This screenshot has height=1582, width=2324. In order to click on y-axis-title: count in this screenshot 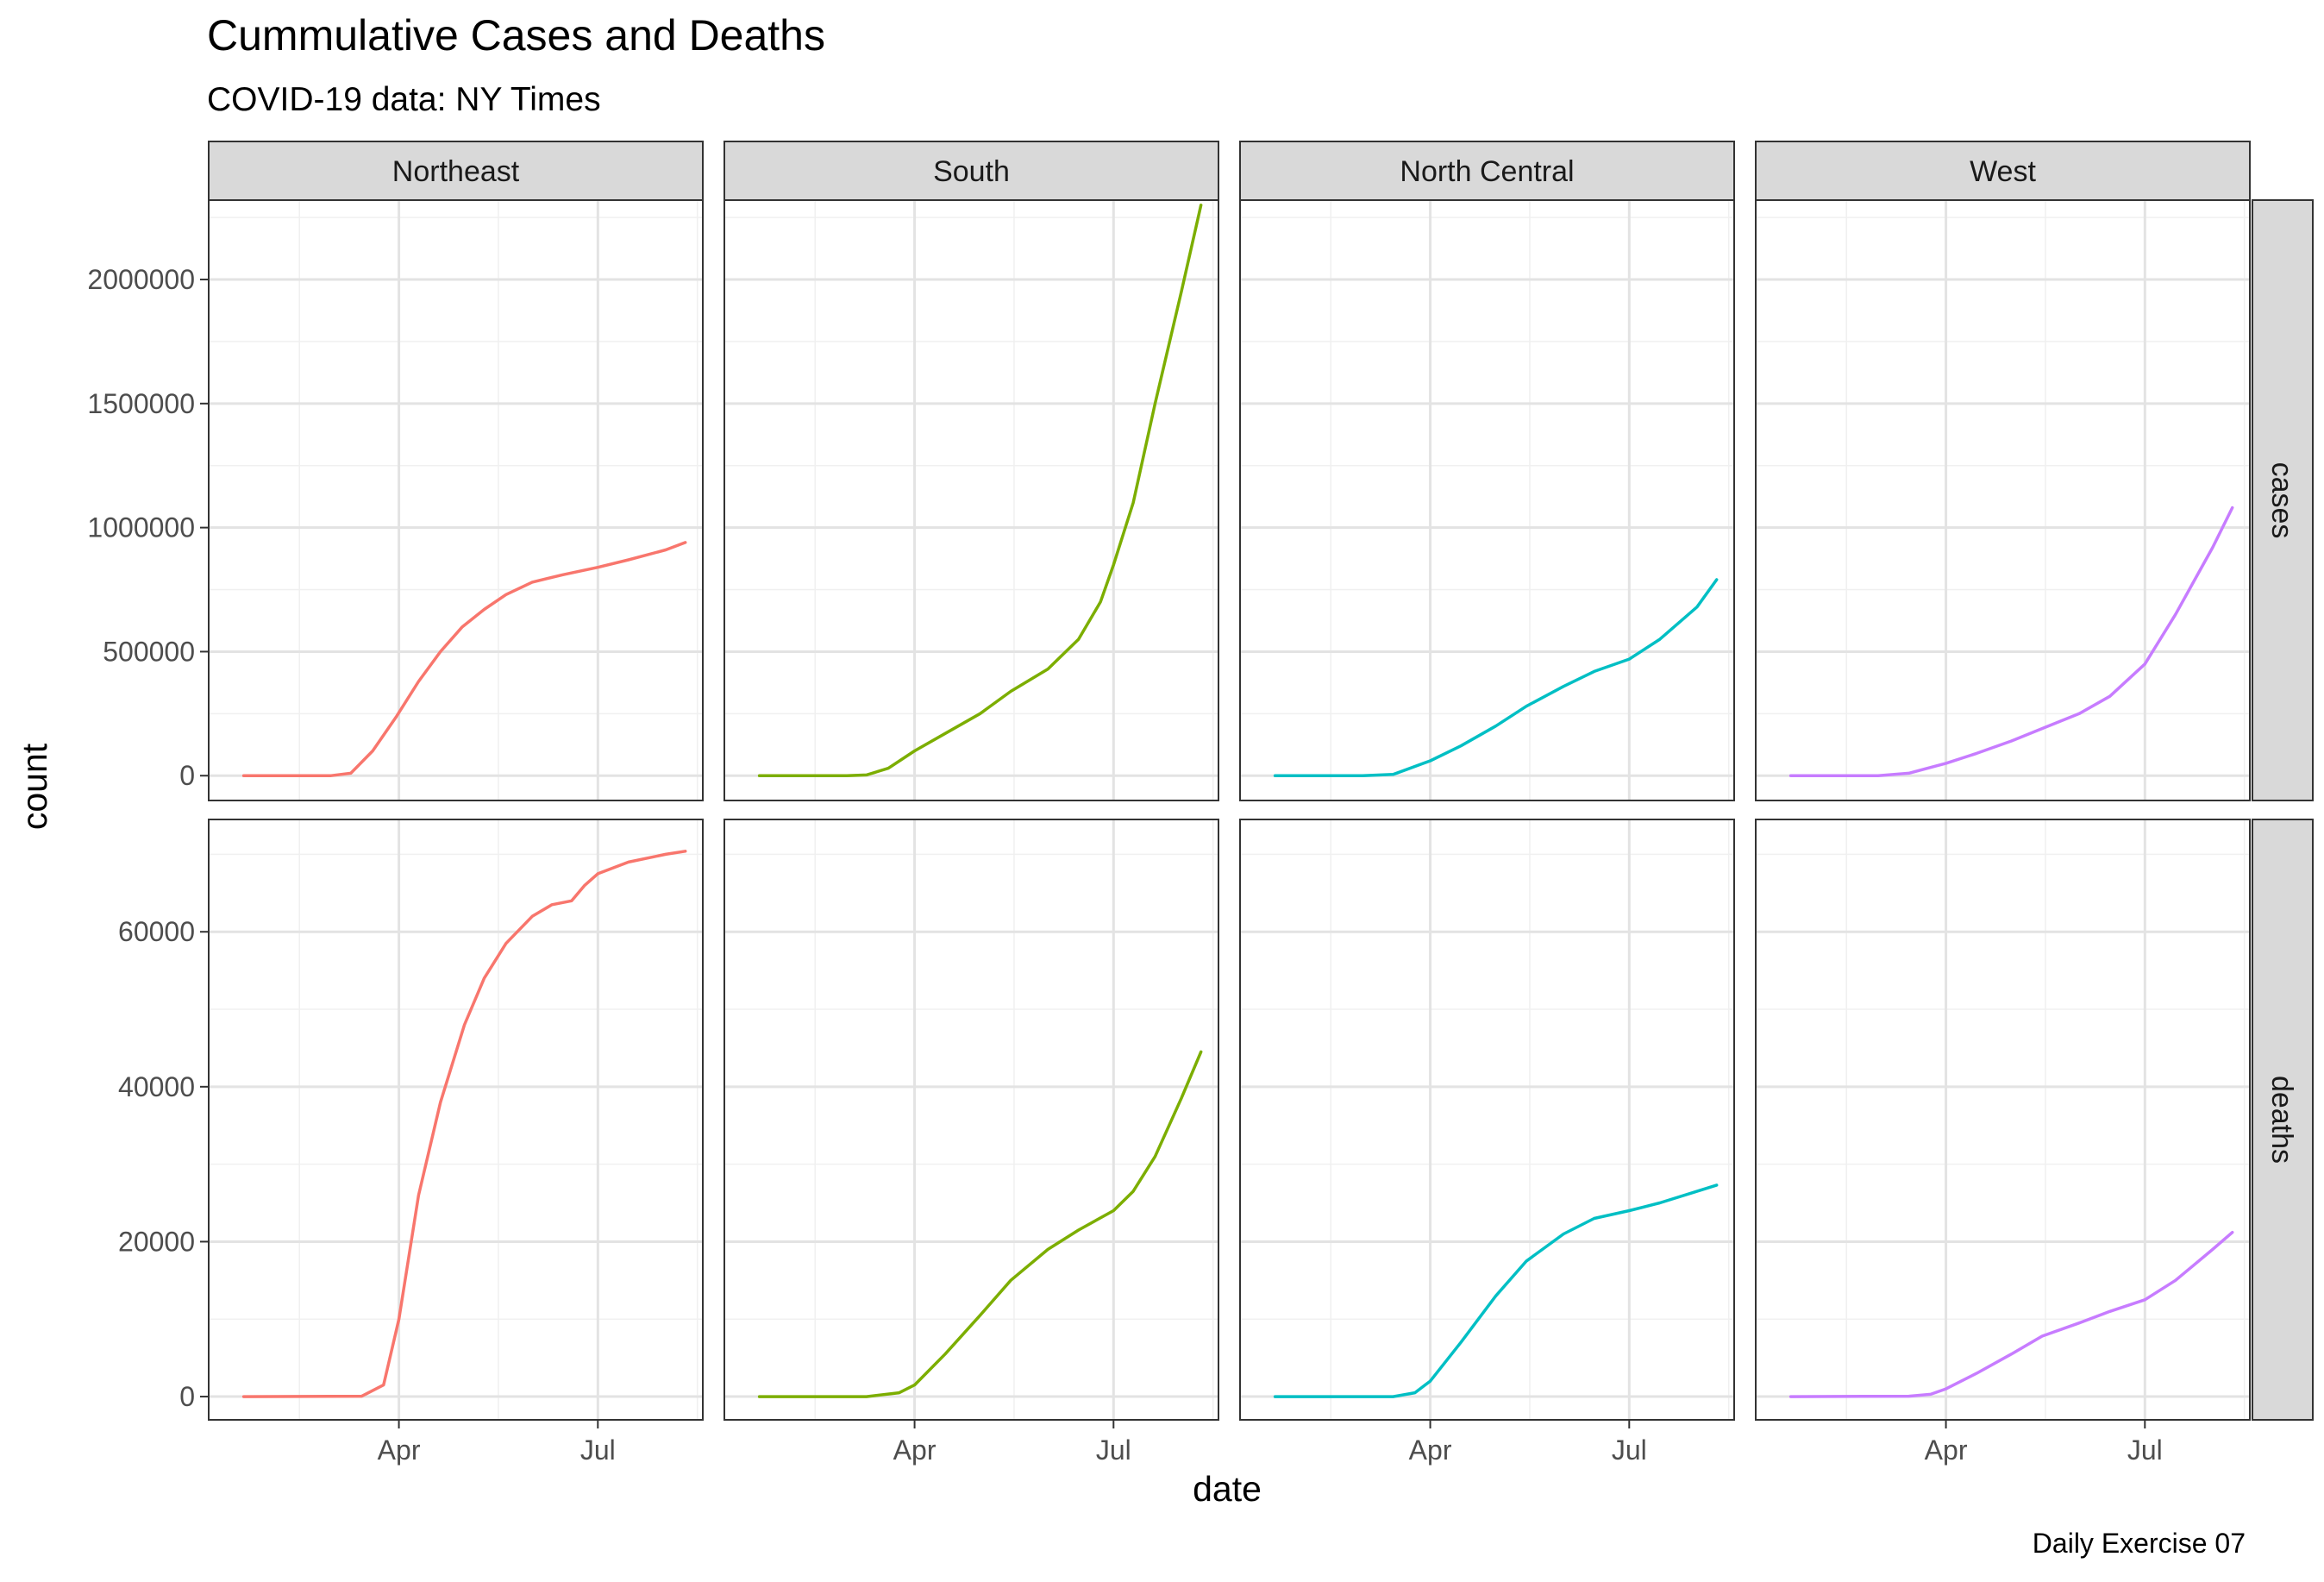, I will do `click(34, 786)`.